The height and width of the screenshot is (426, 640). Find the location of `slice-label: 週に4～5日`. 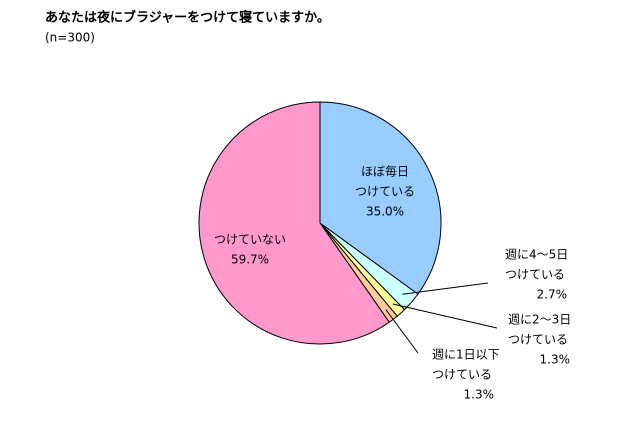

slice-label: 週に4～5日 is located at coordinates (536, 255).